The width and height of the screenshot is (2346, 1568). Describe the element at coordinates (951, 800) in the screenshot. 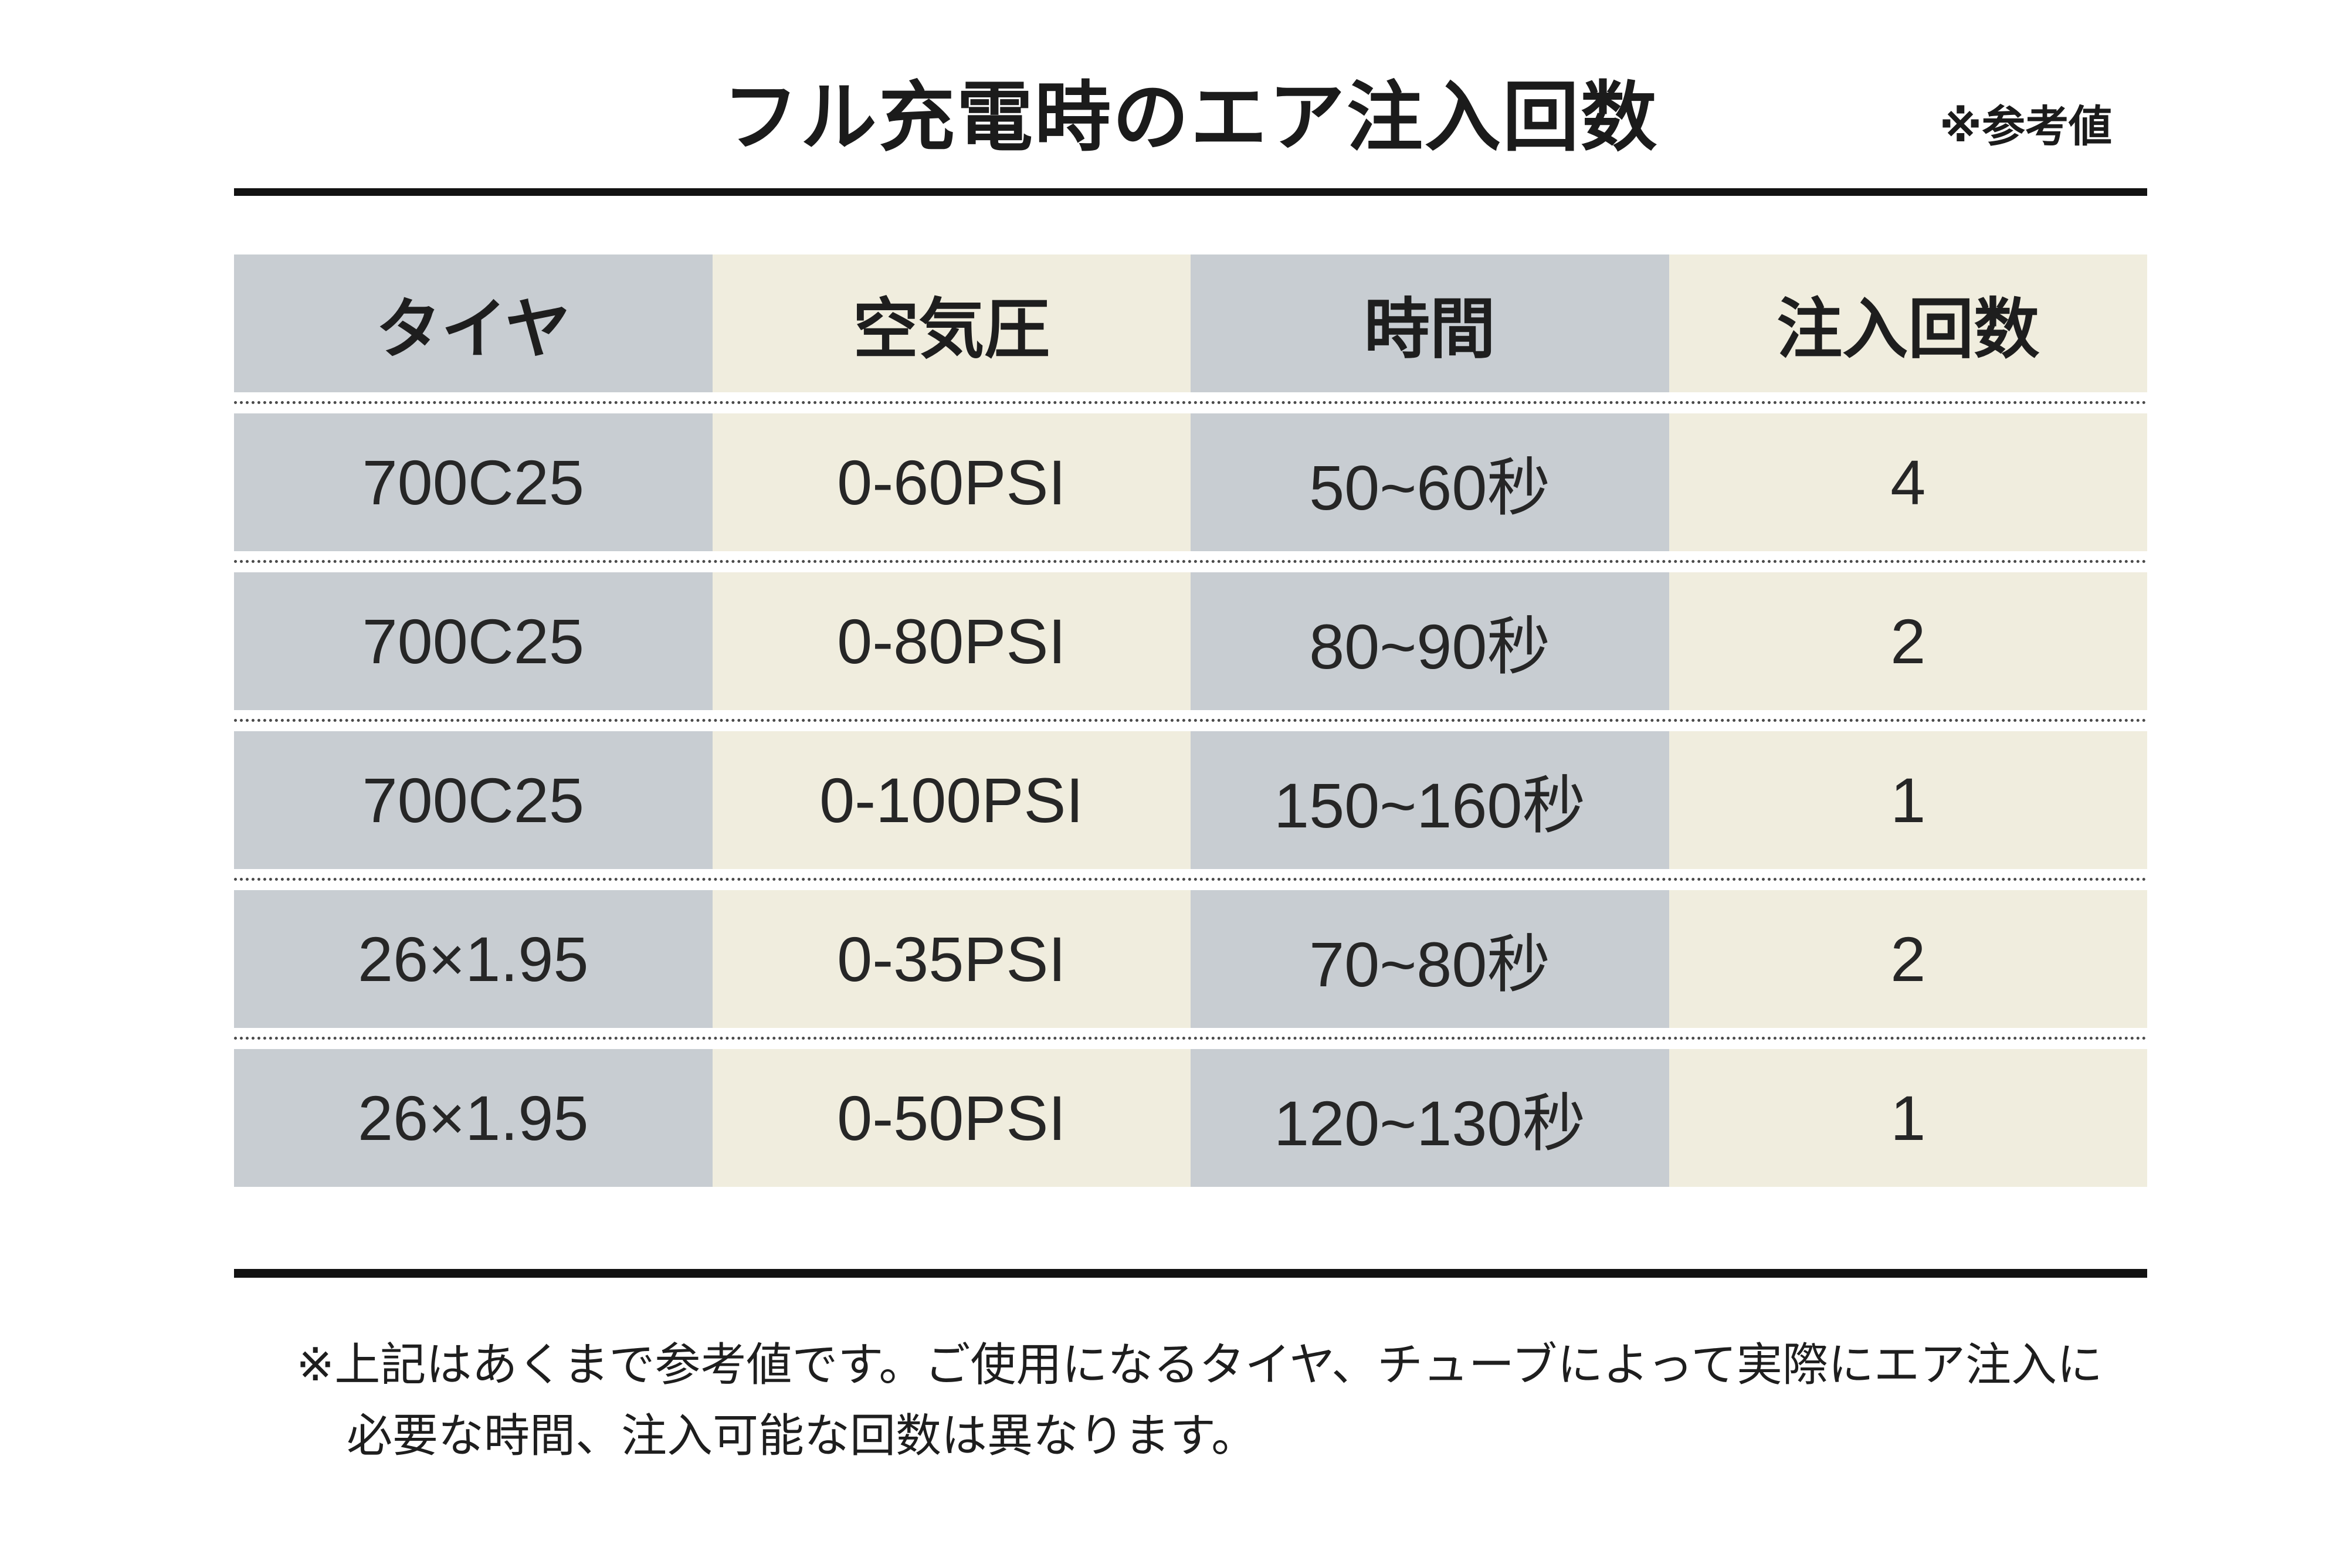

I see `cell-pressure: 0-100PSI` at that location.